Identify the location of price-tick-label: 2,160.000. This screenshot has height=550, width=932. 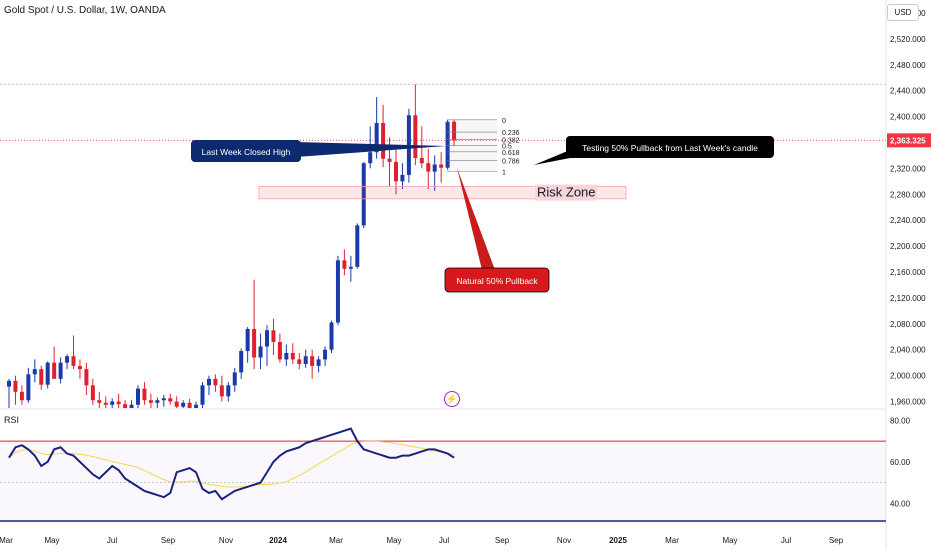
(908, 272).